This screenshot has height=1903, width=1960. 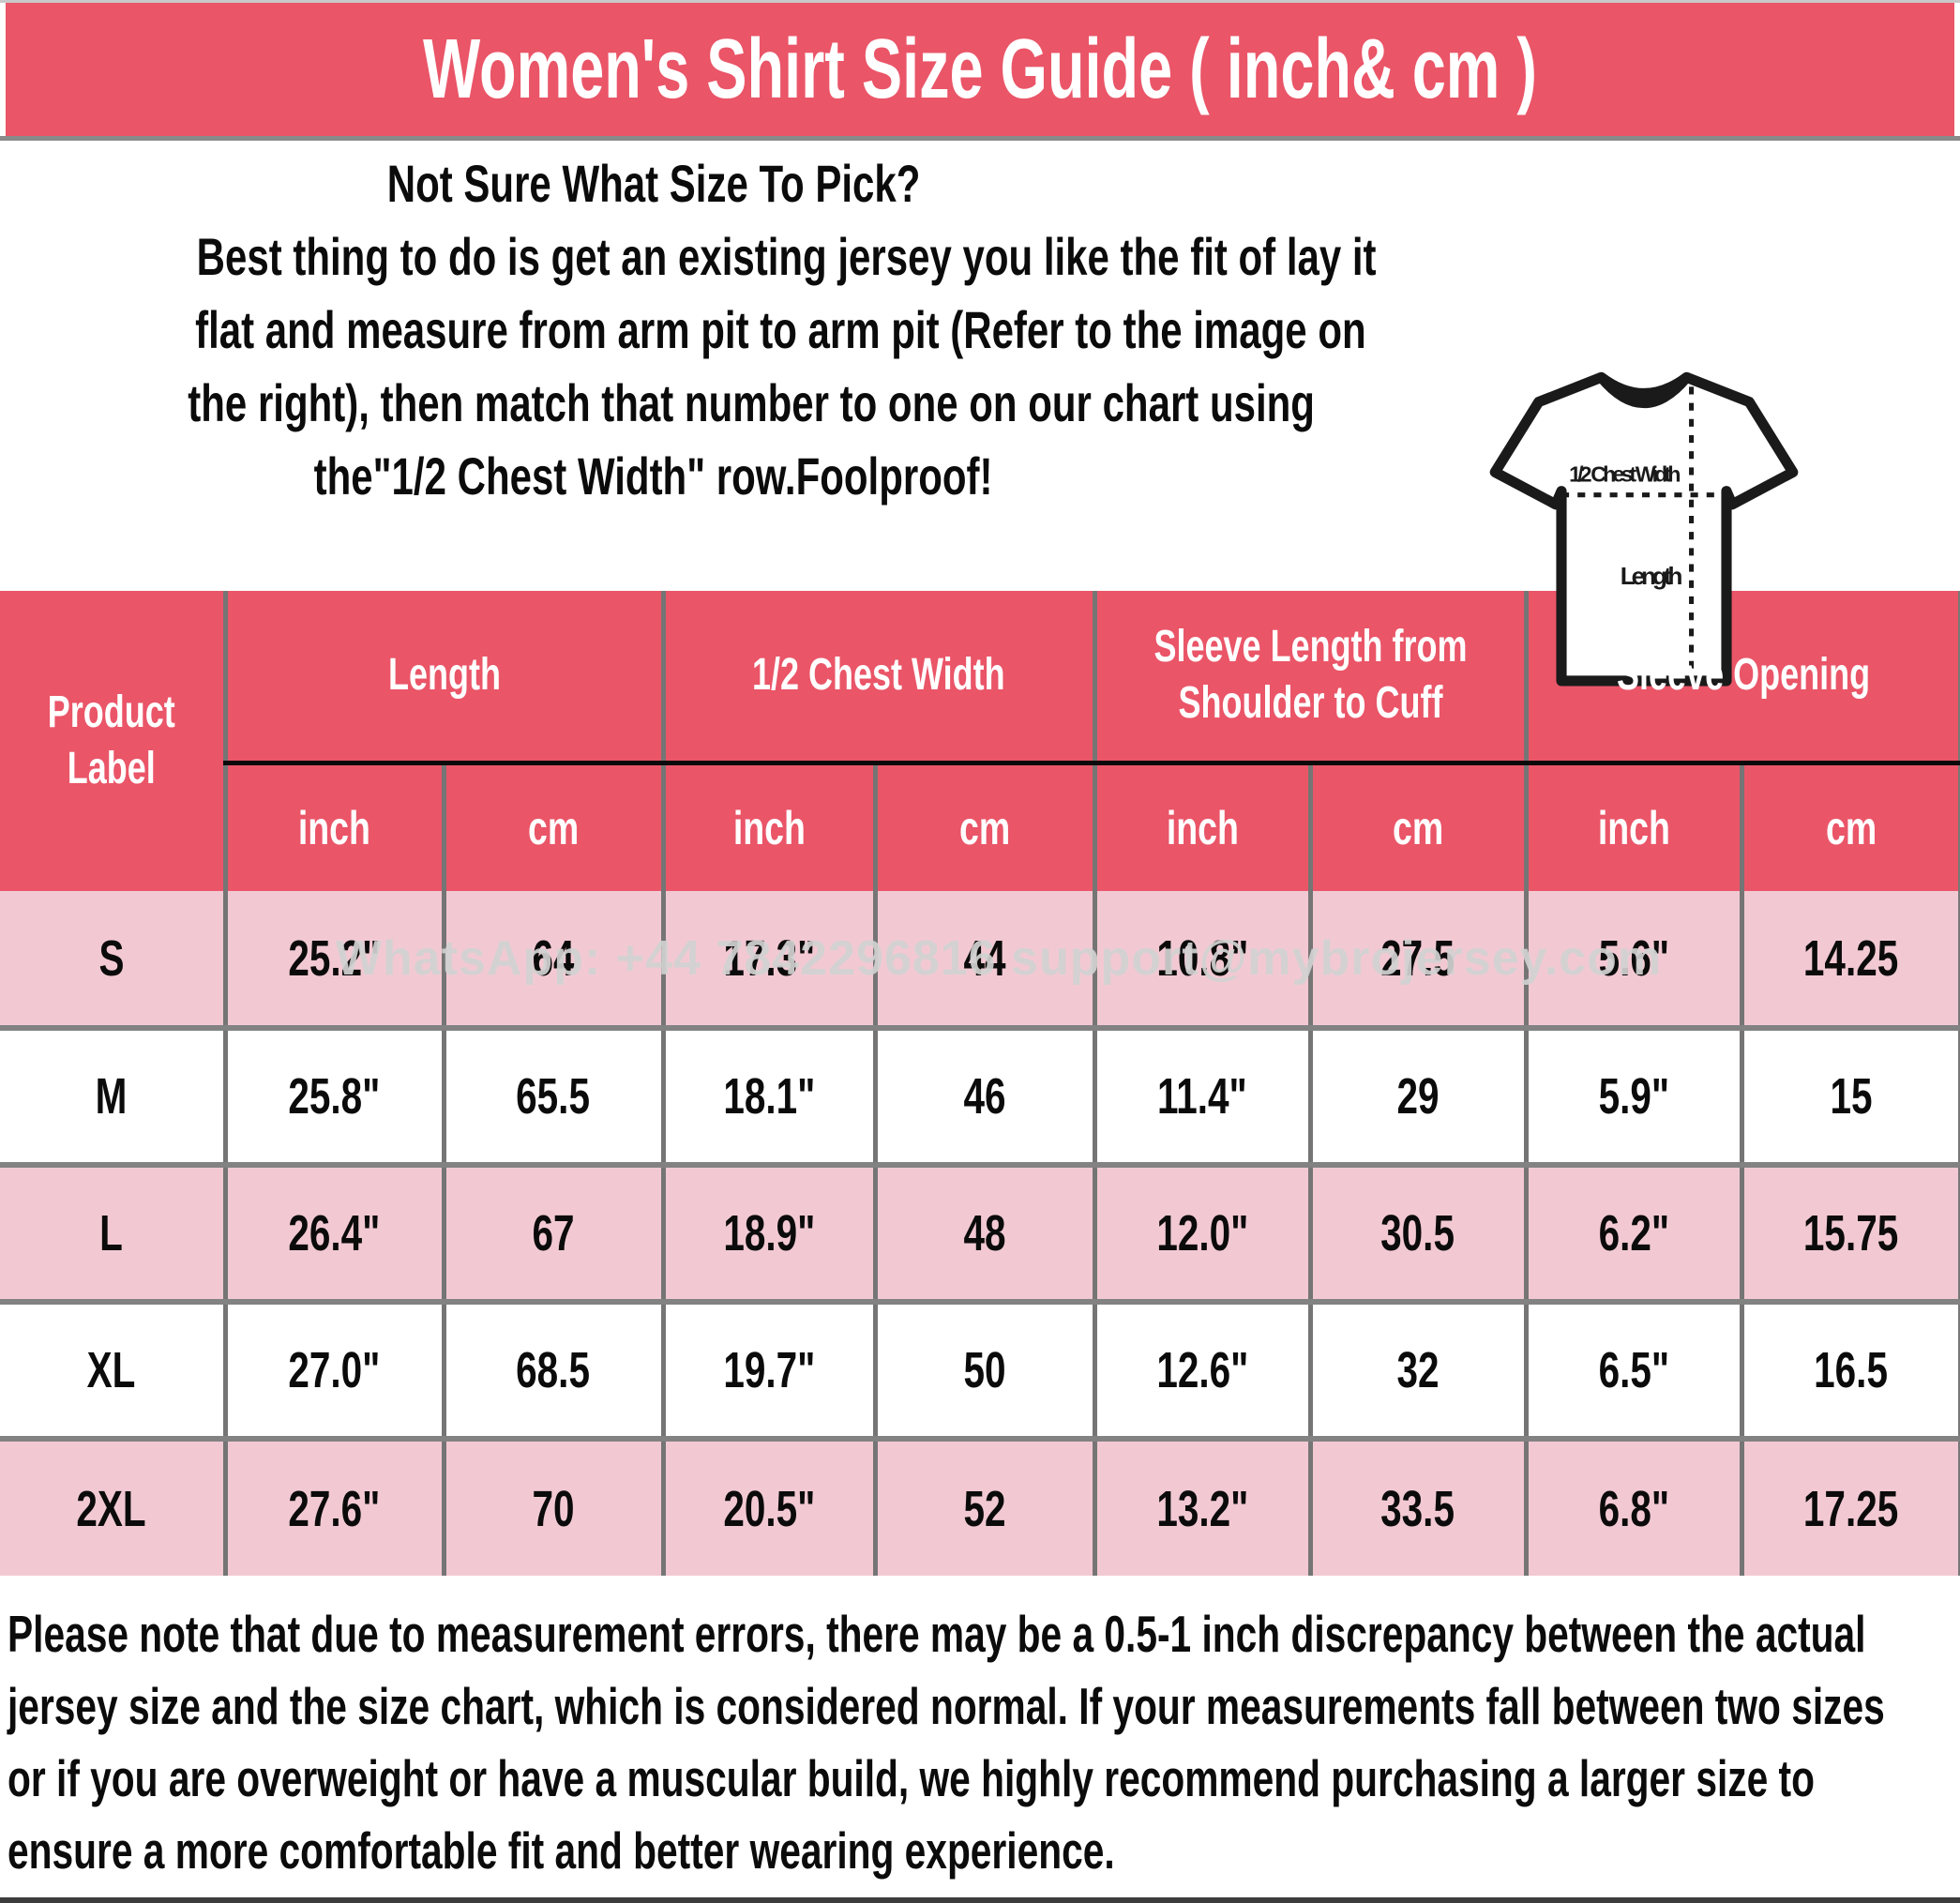 What do you see at coordinates (552, 1232) in the screenshot?
I see `cell: 67` at bounding box center [552, 1232].